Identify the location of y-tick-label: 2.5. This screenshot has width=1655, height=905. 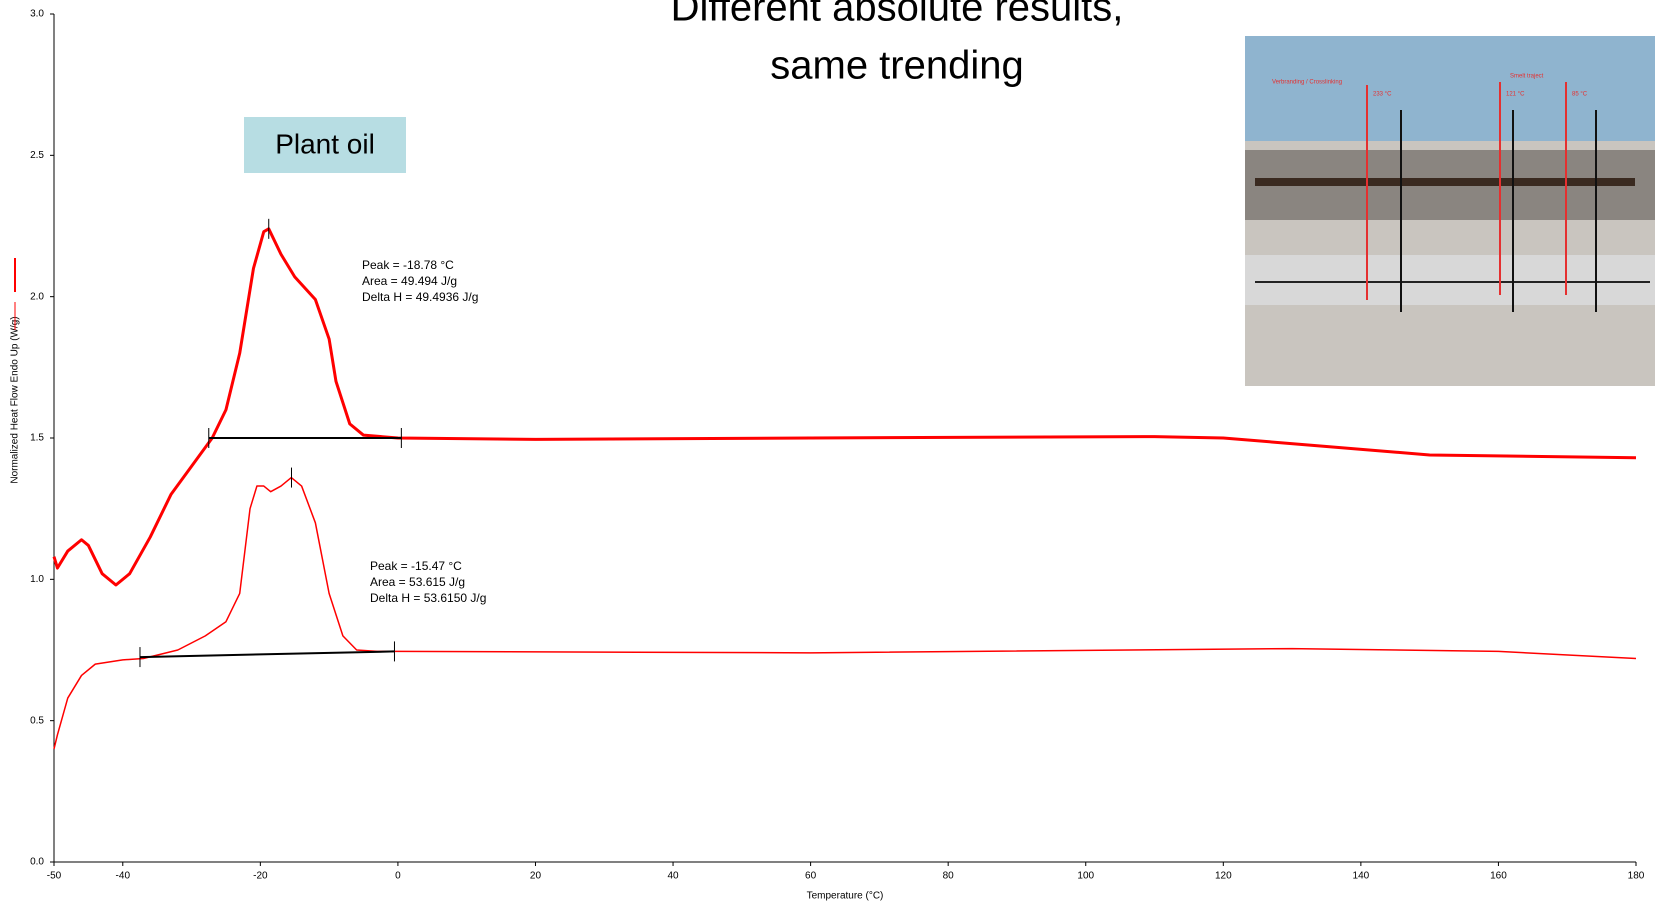
(37, 155).